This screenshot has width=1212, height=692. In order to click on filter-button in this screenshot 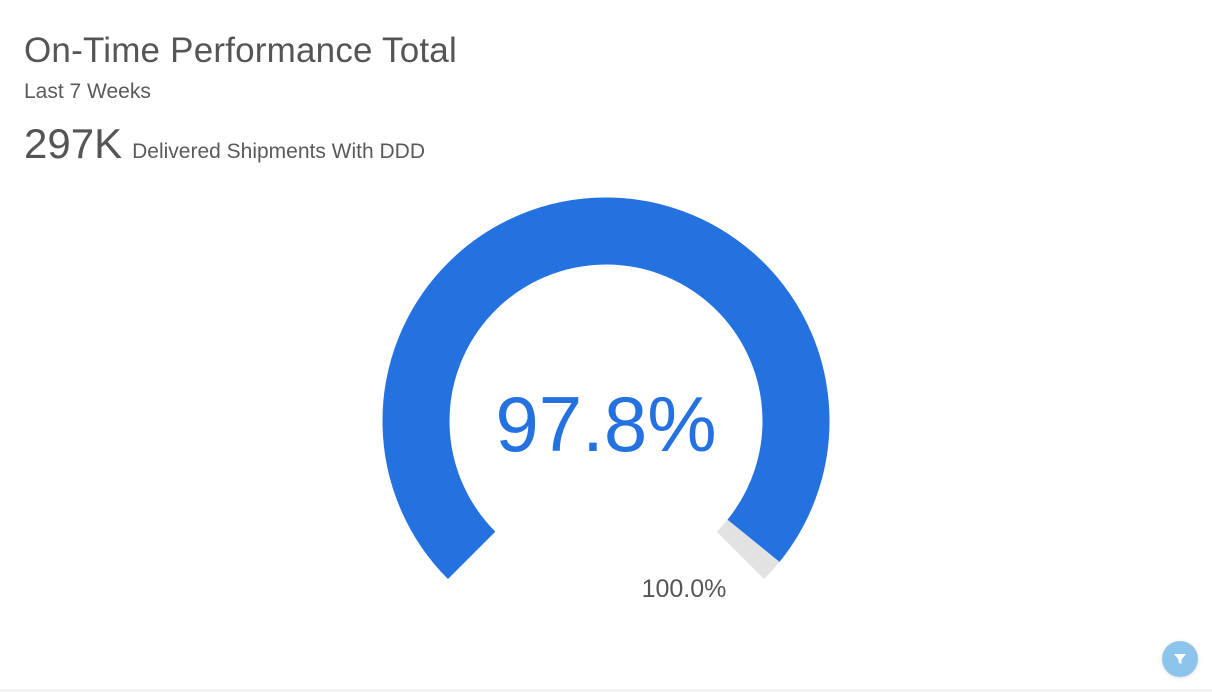, I will do `click(1180, 659)`.